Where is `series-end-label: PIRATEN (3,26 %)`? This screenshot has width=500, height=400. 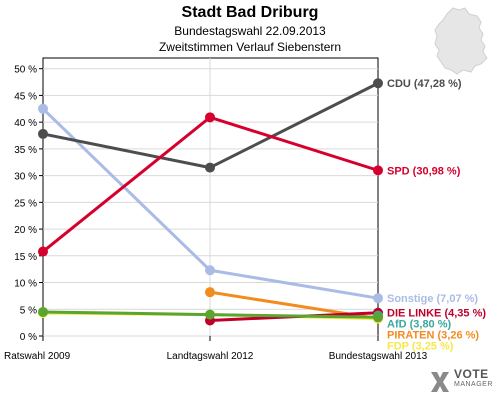 series-end-label: PIRATEN (3,26 %) is located at coordinates (433, 336).